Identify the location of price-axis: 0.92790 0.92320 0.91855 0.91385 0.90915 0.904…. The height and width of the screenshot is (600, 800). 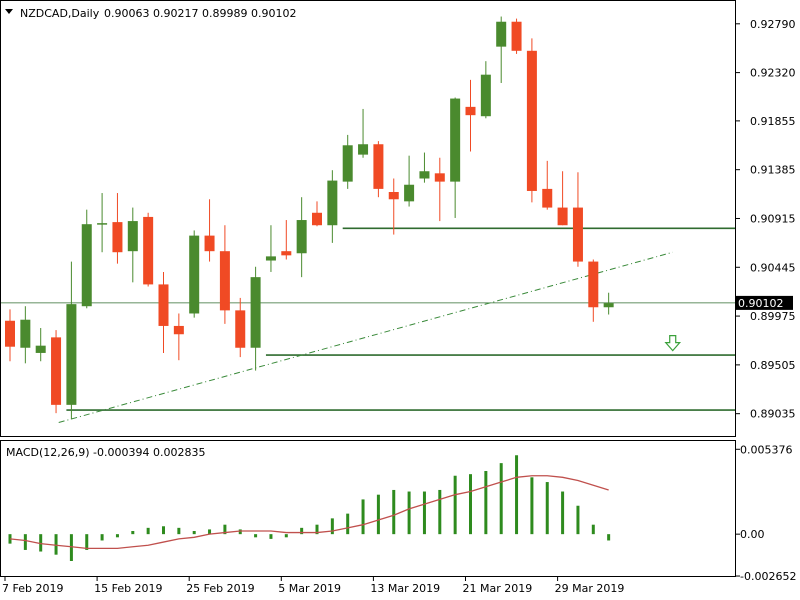
(766, 219).